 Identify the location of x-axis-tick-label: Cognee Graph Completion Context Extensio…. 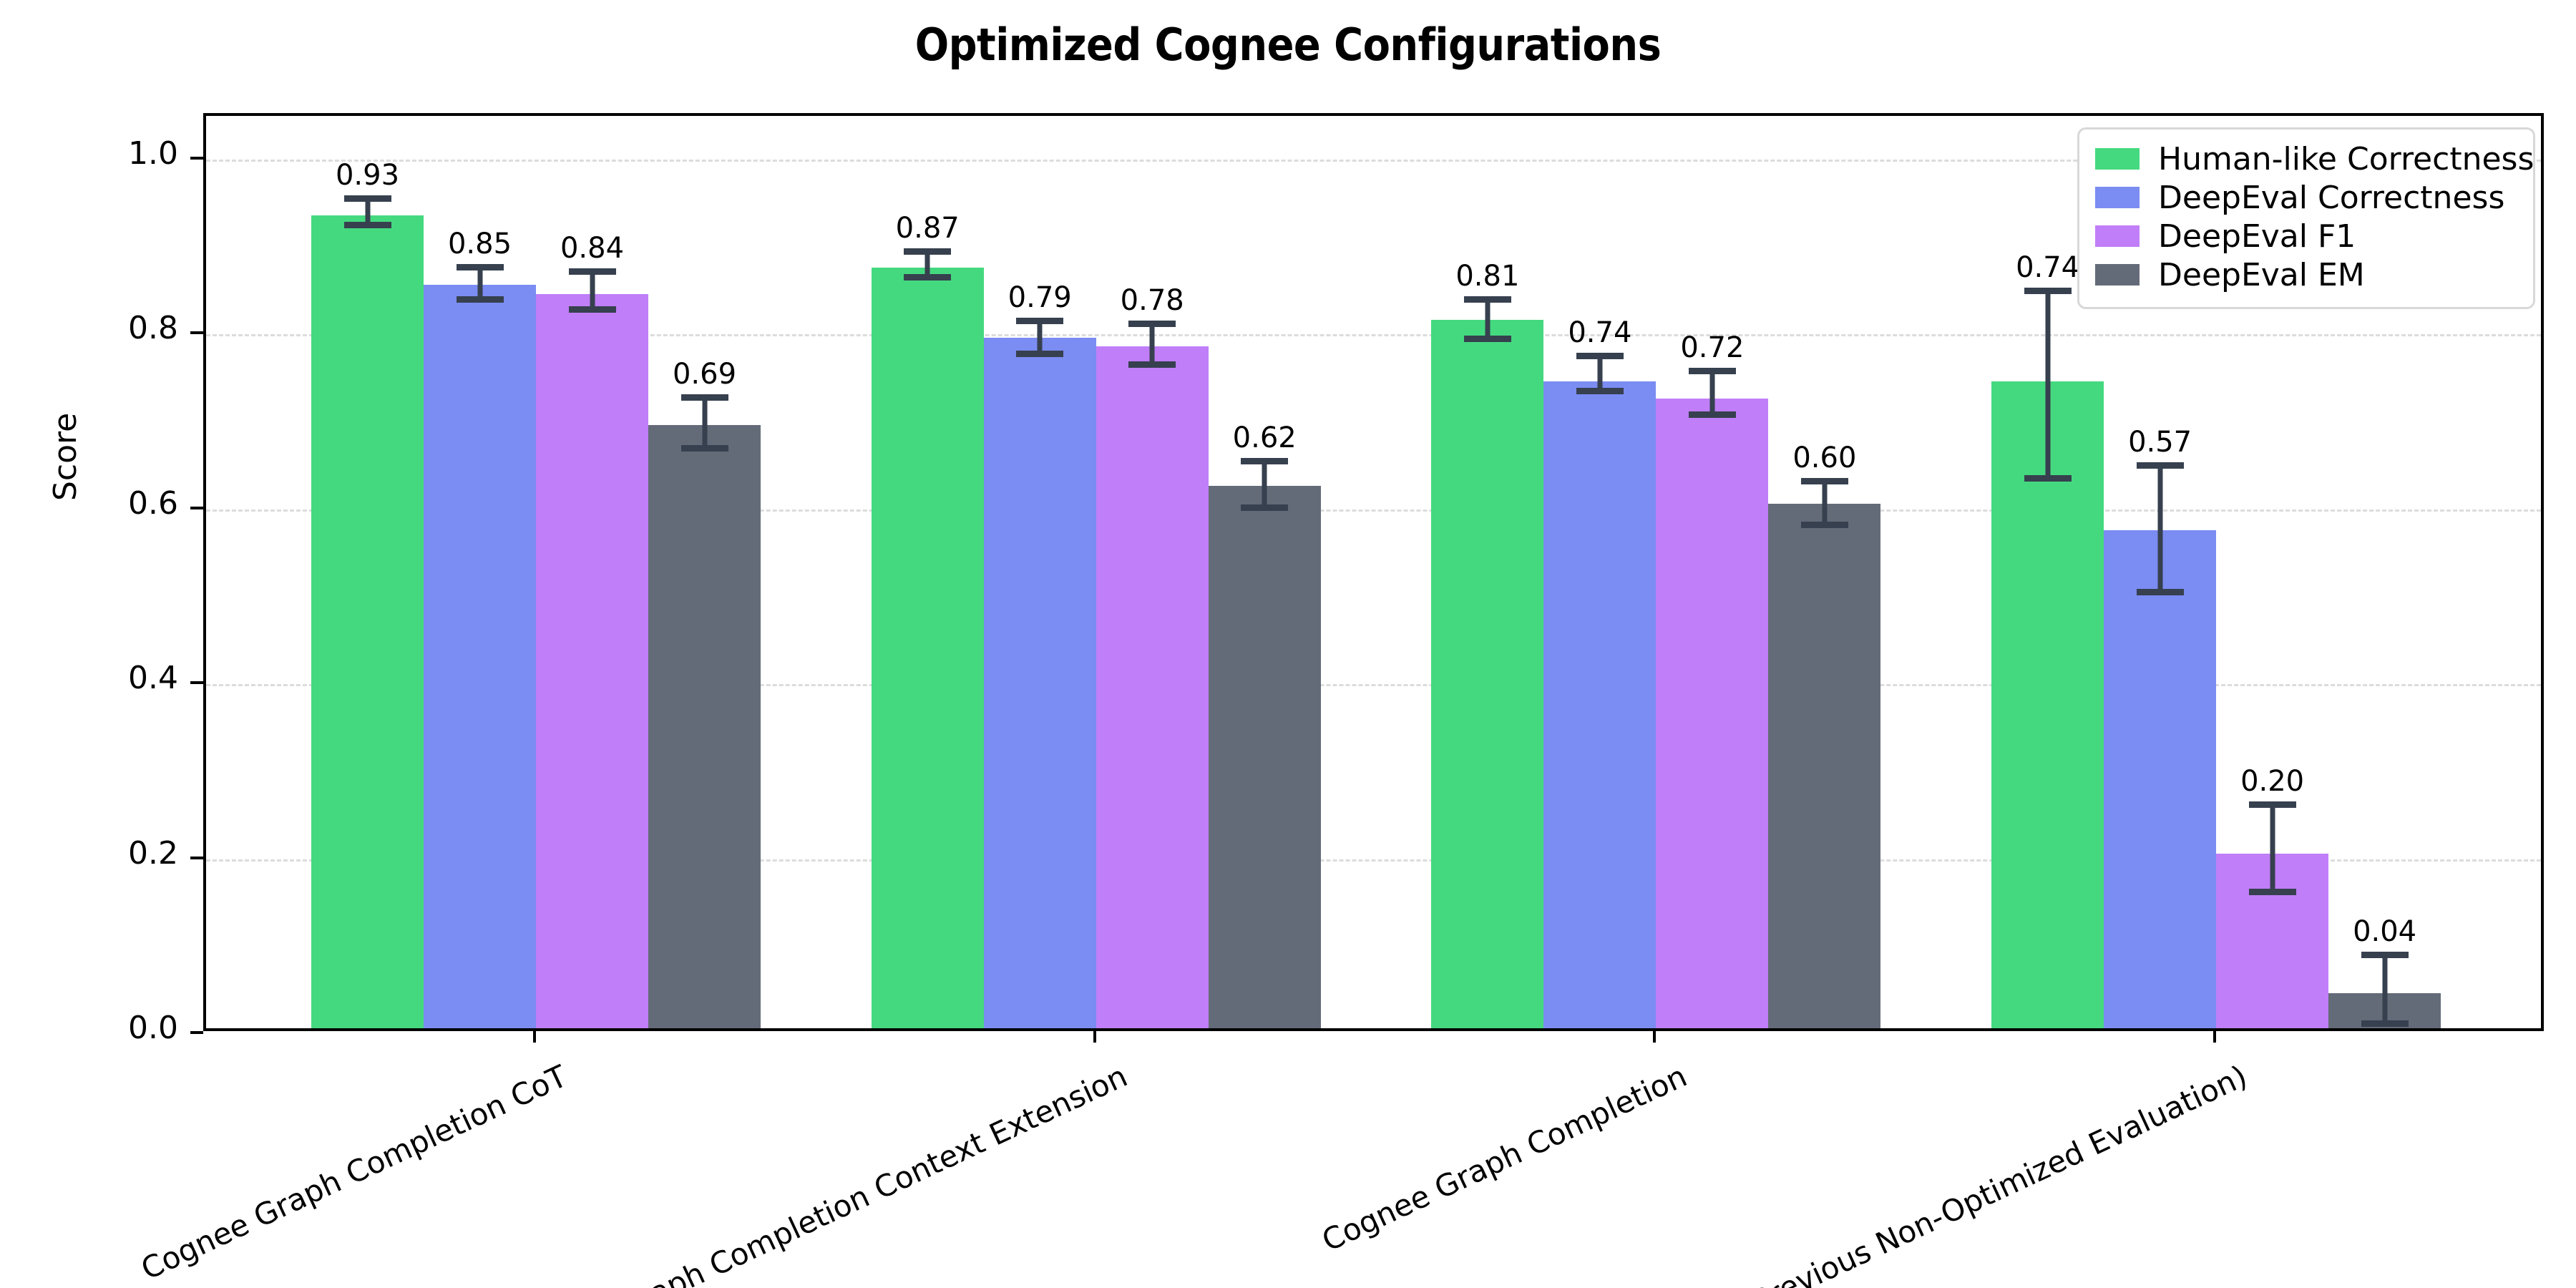
(816, 1173).